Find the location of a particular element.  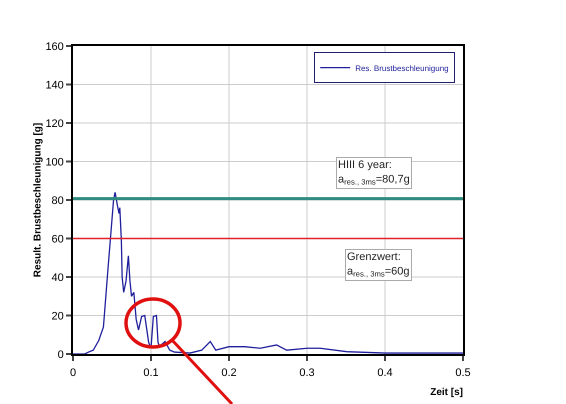

y-tick-label: 120 is located at coordinates (54, 124).